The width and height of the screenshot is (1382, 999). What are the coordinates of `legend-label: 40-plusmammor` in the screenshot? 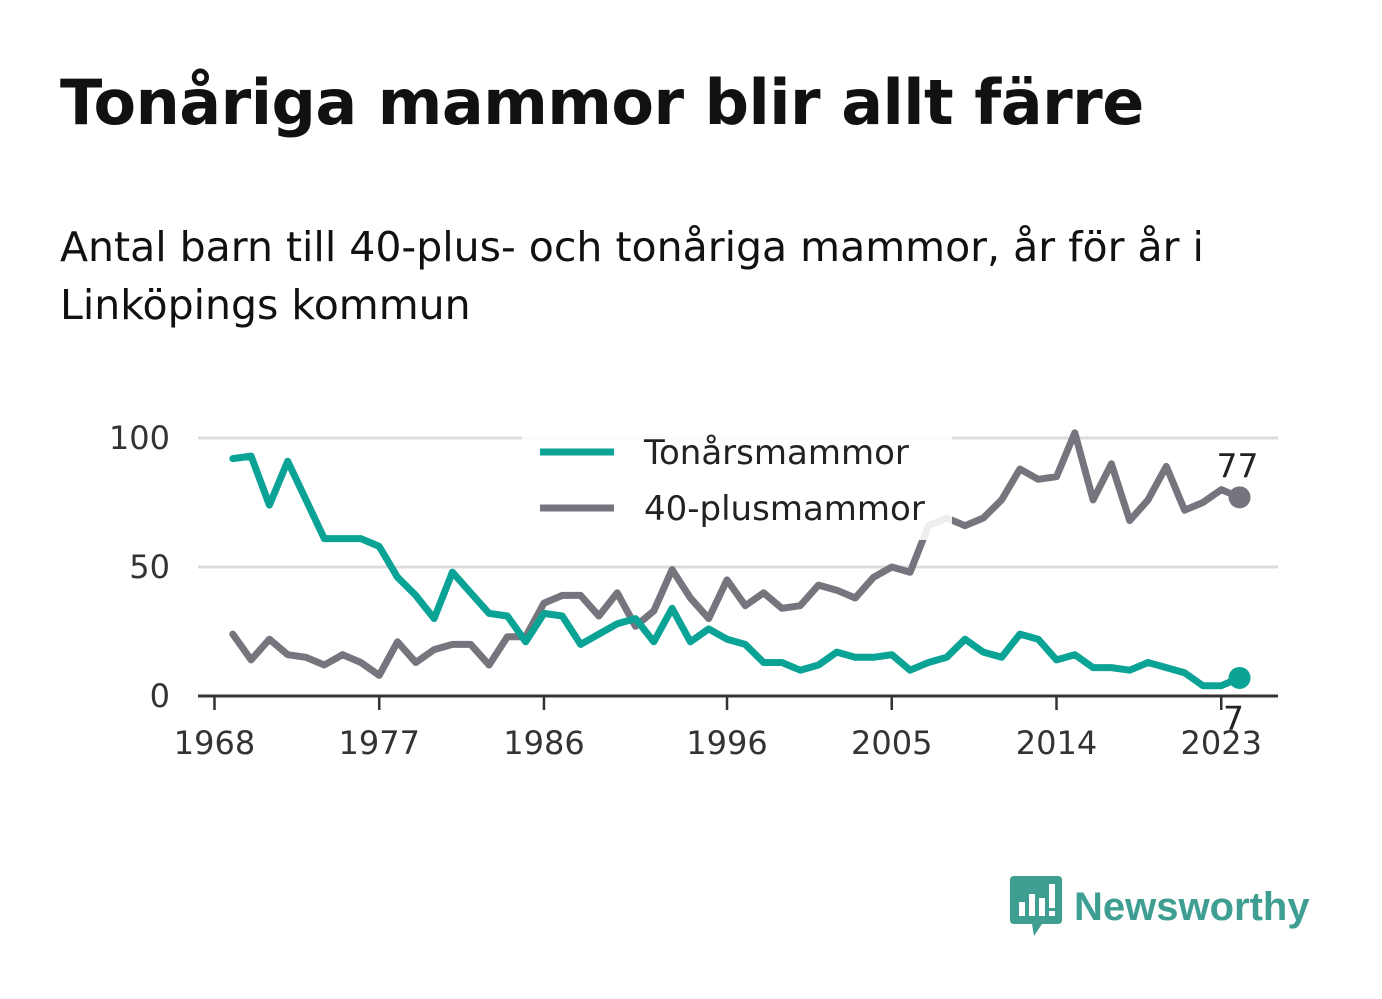 It's located at (784, 509).